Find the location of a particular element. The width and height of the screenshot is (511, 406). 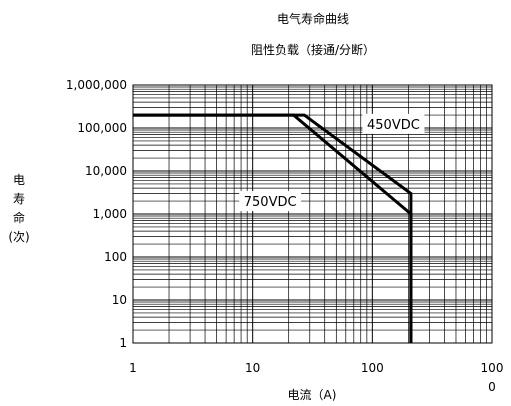

annotation-box-450vdc is located at coordinates (393, 123).